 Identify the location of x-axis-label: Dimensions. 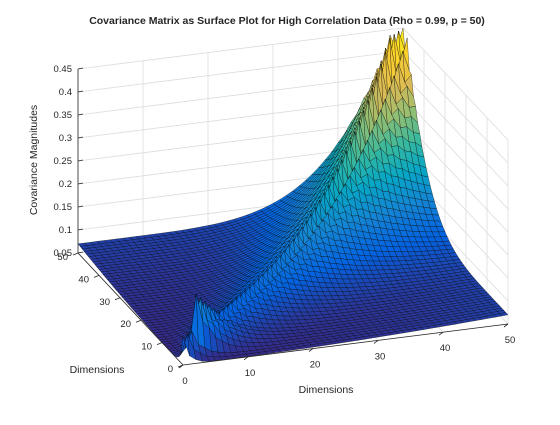
(326, 390).